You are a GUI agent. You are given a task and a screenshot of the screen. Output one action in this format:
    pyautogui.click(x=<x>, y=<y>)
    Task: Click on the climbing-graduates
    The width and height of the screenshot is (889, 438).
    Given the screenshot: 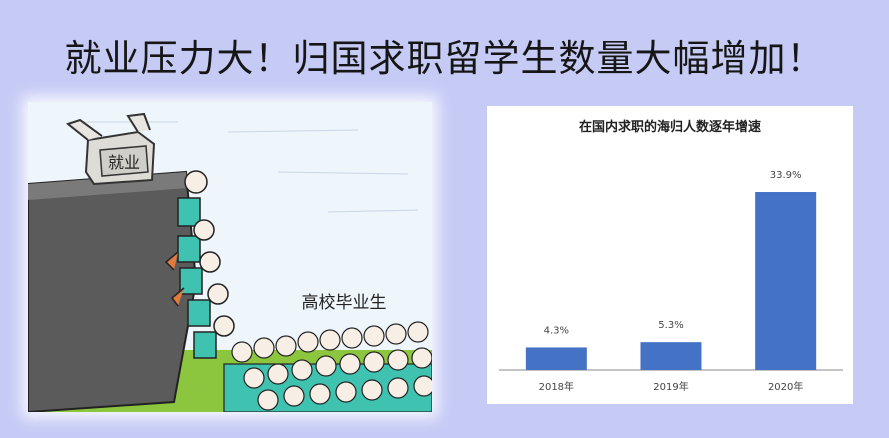 What is the action you would take?
    pyautogui.click(x=199, y=264)
    